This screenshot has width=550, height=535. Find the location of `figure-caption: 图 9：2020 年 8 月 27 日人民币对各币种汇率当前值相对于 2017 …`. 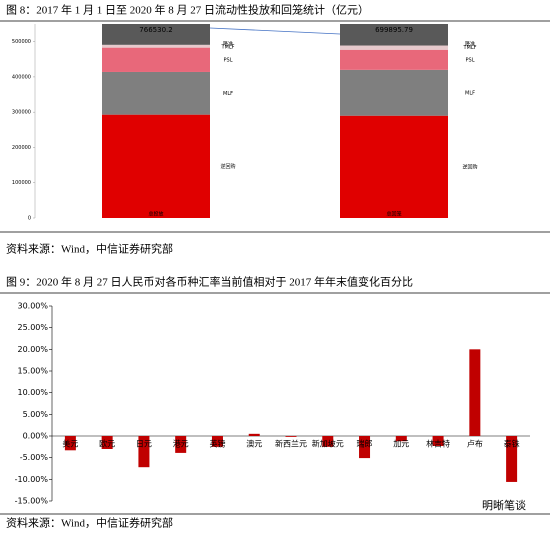

figure-caption: 图 9：2020 年 8 月 27 日人民币对各币种汇率当前值相对于 2017 … is located at coordinates (209, 282).